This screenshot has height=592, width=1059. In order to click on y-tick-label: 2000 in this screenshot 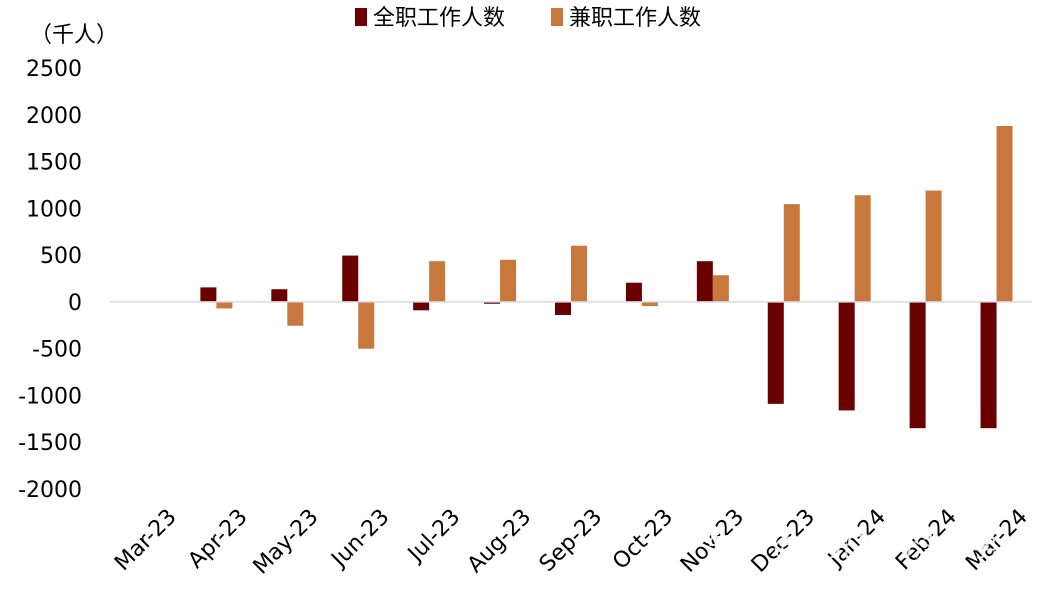, I will do `click(54, 116)`.